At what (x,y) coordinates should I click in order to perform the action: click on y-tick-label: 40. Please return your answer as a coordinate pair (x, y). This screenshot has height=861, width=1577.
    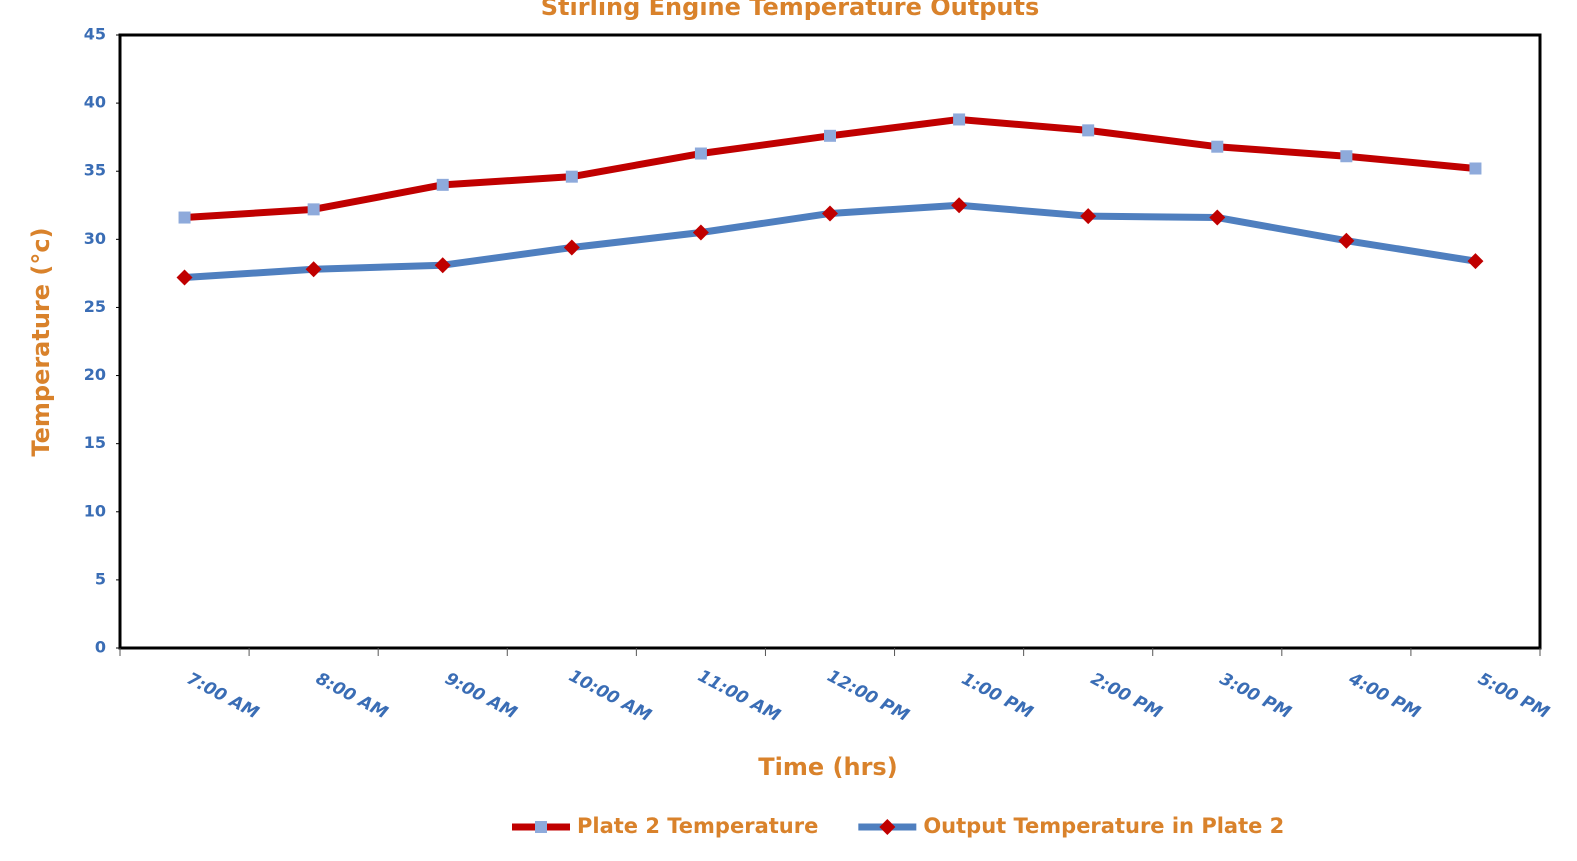
    Looking at the image, I should click on (95, 102).